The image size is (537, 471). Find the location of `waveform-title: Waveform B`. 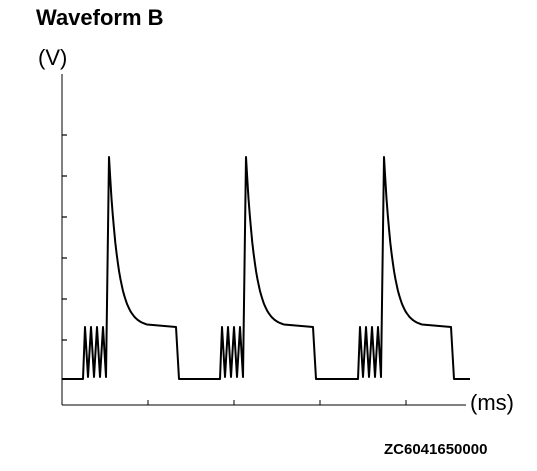

waveform-title: Waveform B is located at coordinates (100, 17).